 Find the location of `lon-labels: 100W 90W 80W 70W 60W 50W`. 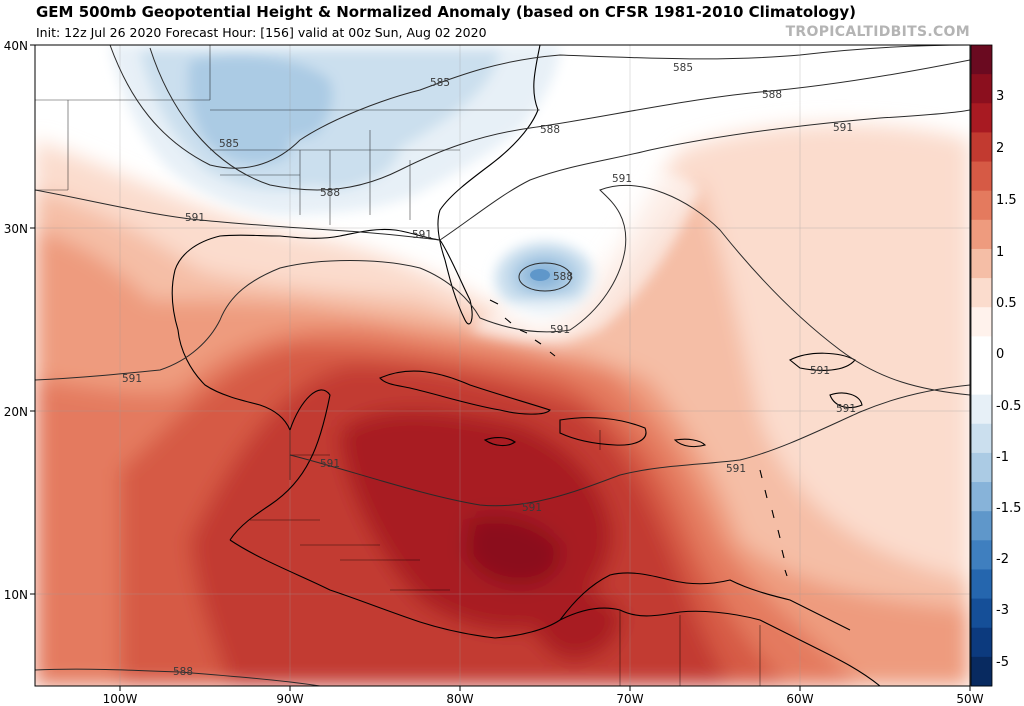

lon-labels: 100W 90W 80W 70W 60W 50W is located at coordinates (543, 699).